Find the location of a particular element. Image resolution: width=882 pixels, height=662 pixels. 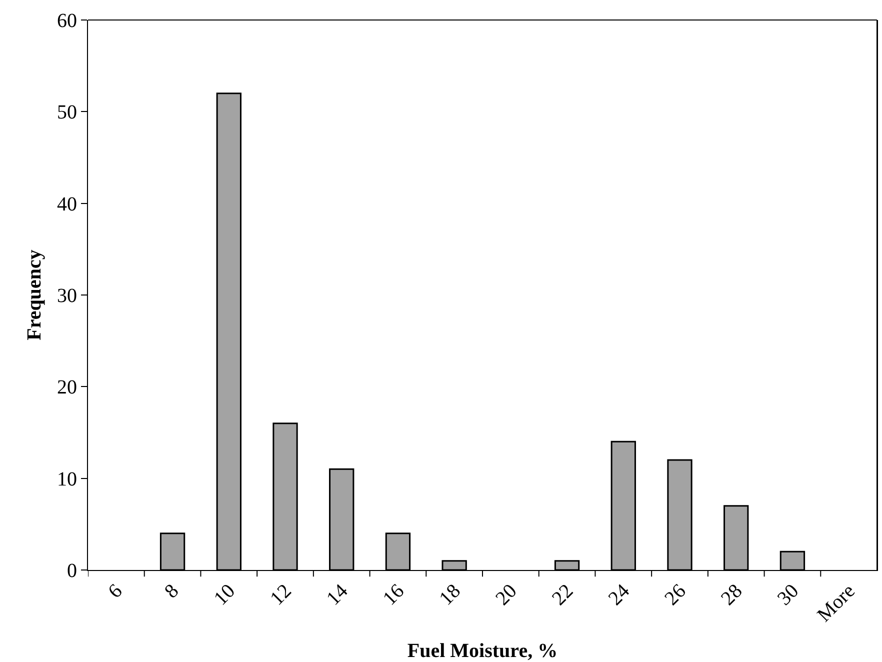

y-tick-label: 40 is located at coordinates (67, 204).